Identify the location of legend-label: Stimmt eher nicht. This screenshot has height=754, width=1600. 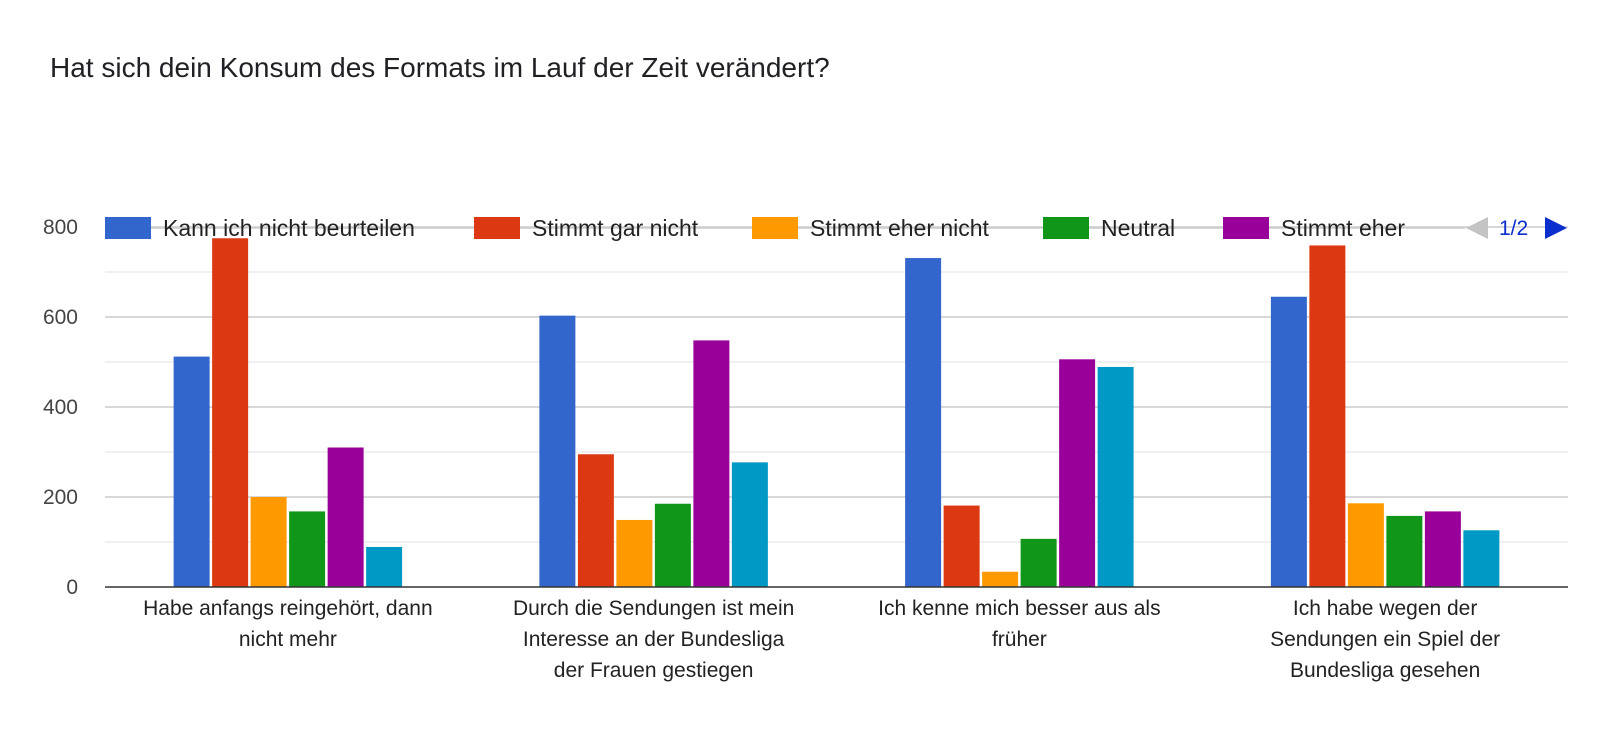
(900, 228).